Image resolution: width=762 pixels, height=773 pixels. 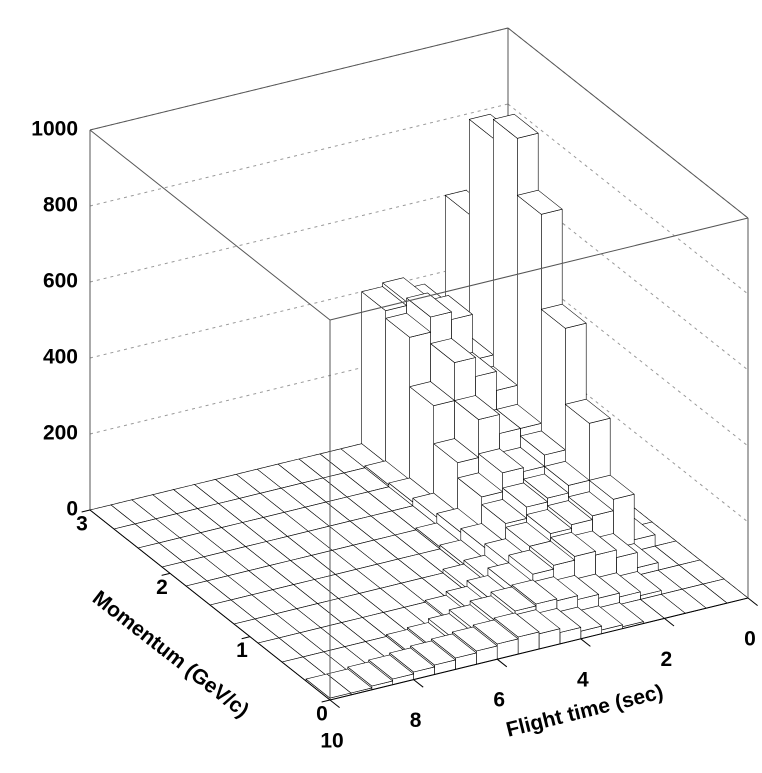 What do you see at coordinates (72, 509) in the screenshot?
I see `z-tick-label: 0` at bounding box center [72, 509].